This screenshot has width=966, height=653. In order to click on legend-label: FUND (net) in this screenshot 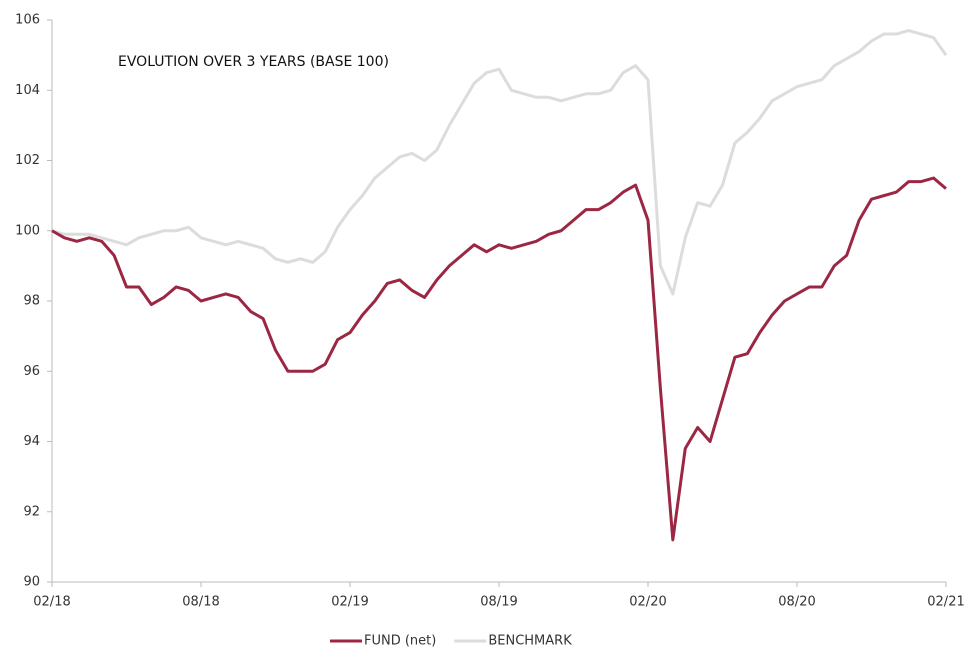, I will do `click(400, 641)`.